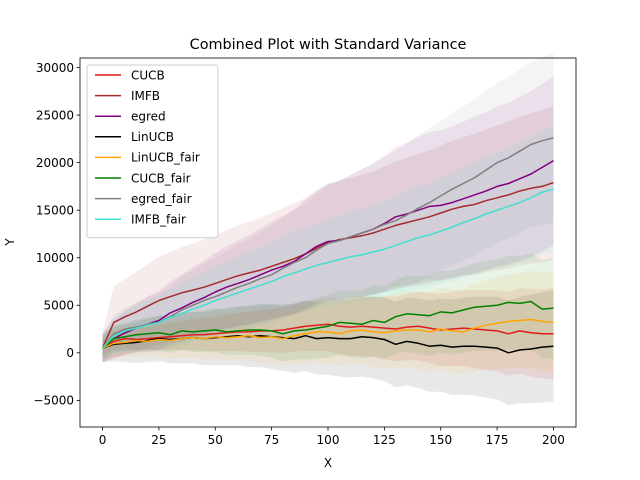 The image size is (640, 480). I want to click on x-axis-label: X, so click(328, 463).